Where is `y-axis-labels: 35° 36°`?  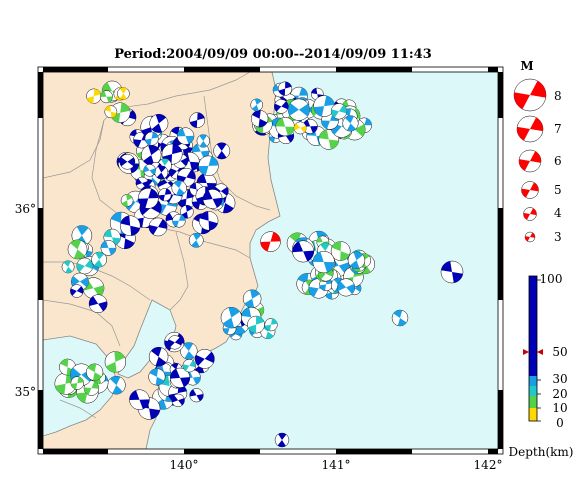
y-axis-labels: 35° 36° is located at coordinates (25, 300).